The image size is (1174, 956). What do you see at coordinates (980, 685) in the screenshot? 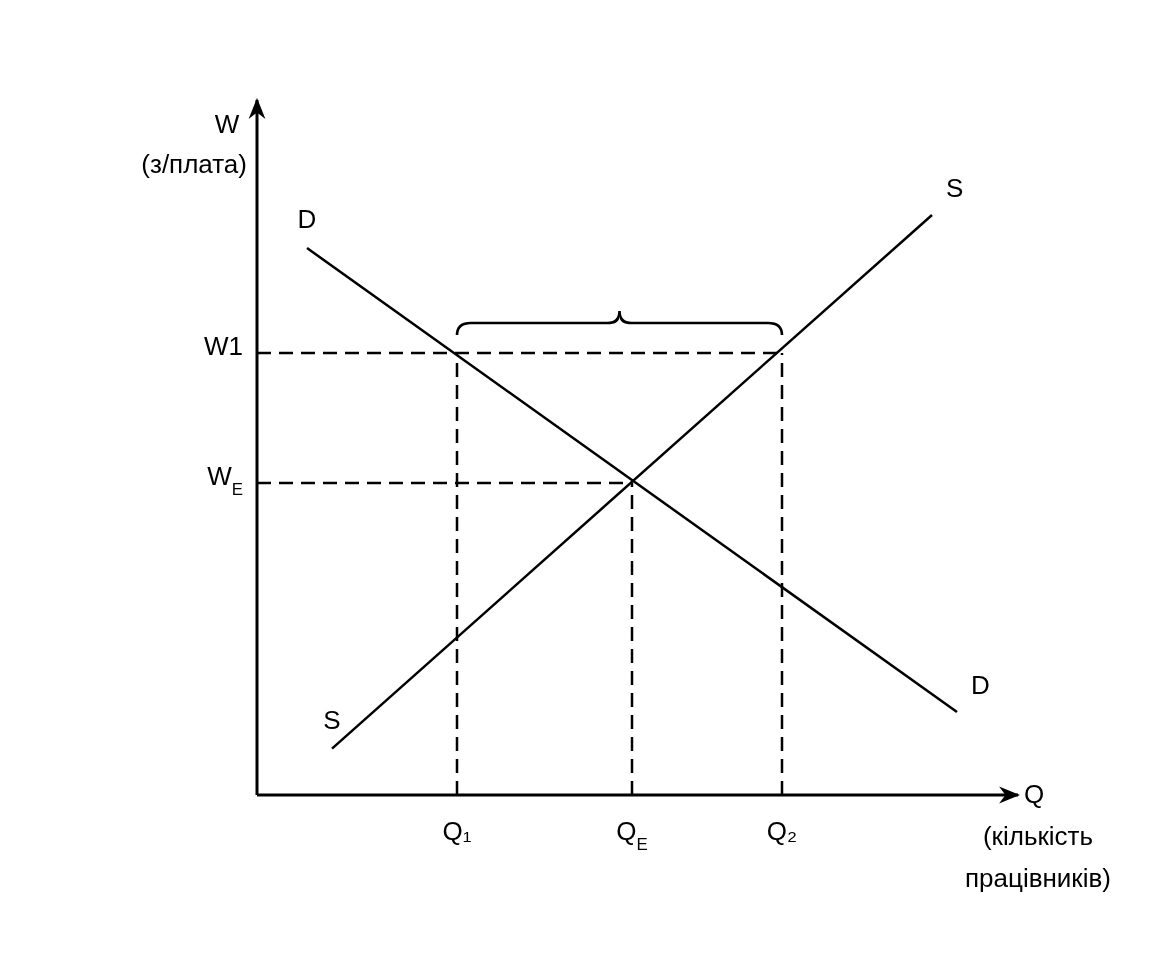
I see `text: D` at bounding box center [980, 685].